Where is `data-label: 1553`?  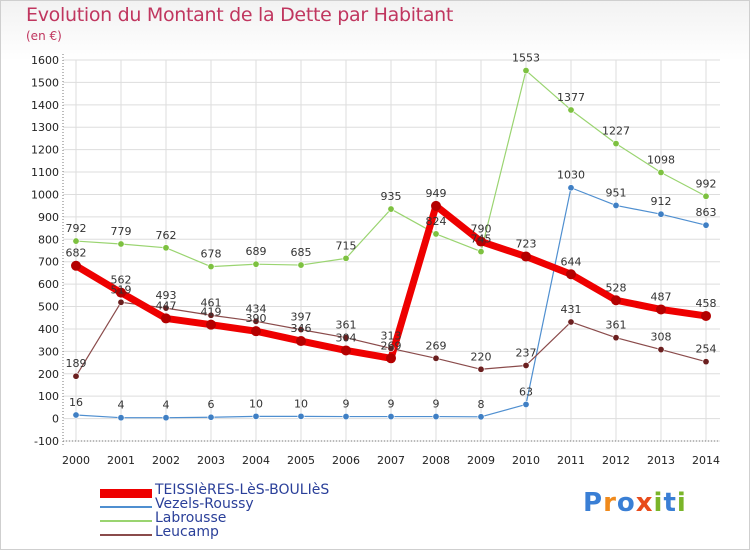 data-label: 1553 is located at coordinates (526, 58).